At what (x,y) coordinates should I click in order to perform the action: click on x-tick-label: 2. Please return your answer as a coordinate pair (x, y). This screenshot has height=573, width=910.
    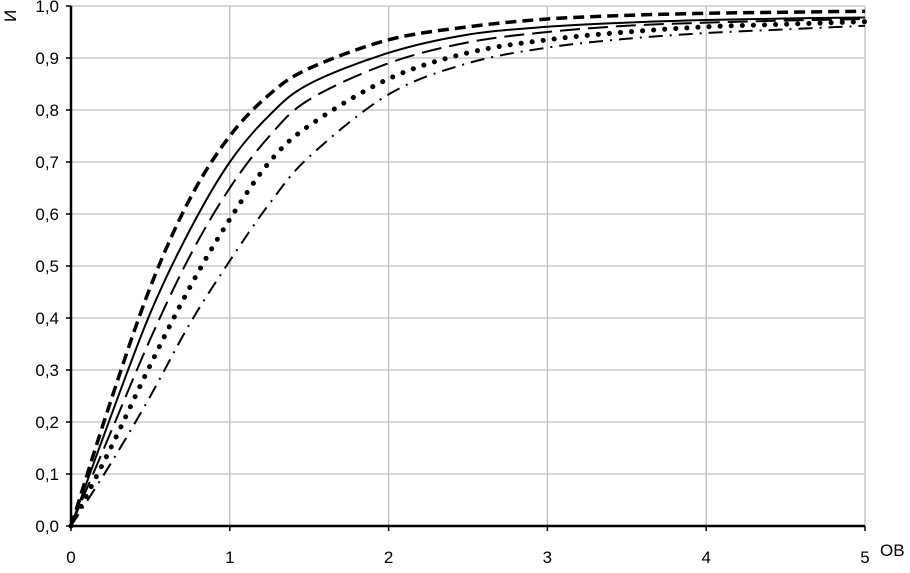
    Looking at the image, I should click on (388, 557).